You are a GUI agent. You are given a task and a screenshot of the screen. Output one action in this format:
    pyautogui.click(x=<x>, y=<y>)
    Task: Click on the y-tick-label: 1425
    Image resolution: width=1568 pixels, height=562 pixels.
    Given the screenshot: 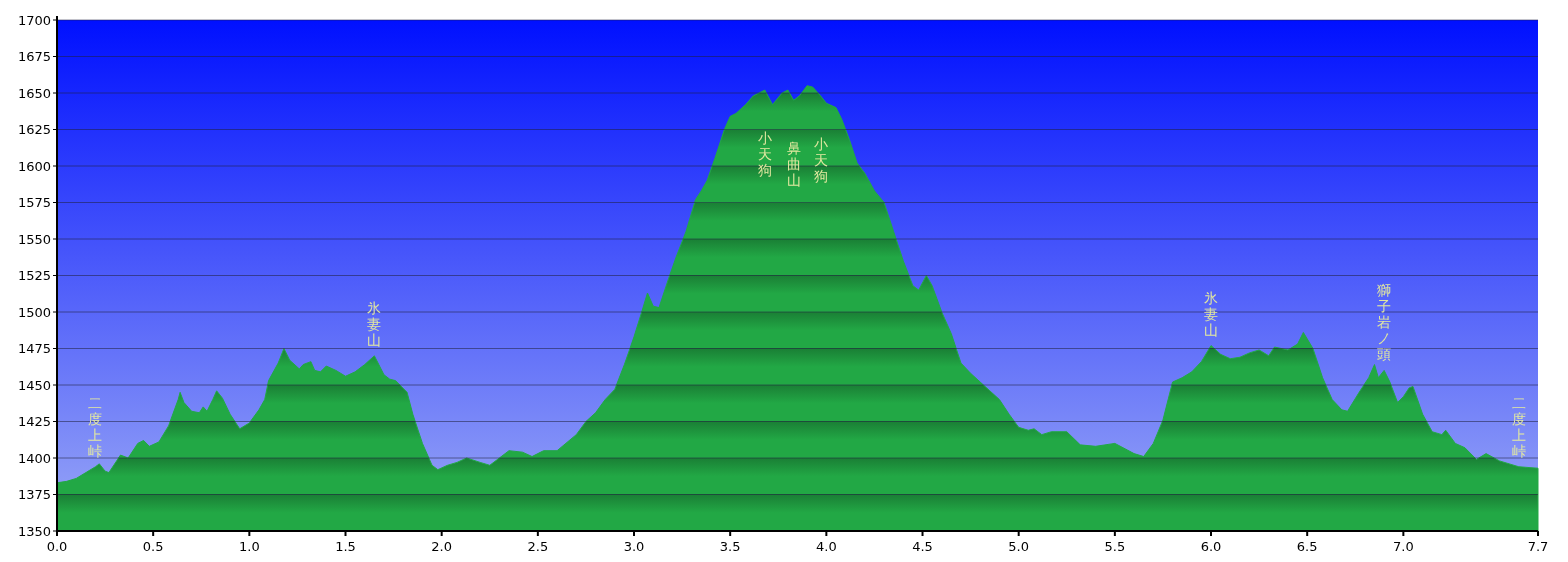 What is the action you would take?
    pyautogui.click(x=34, y=421)
    